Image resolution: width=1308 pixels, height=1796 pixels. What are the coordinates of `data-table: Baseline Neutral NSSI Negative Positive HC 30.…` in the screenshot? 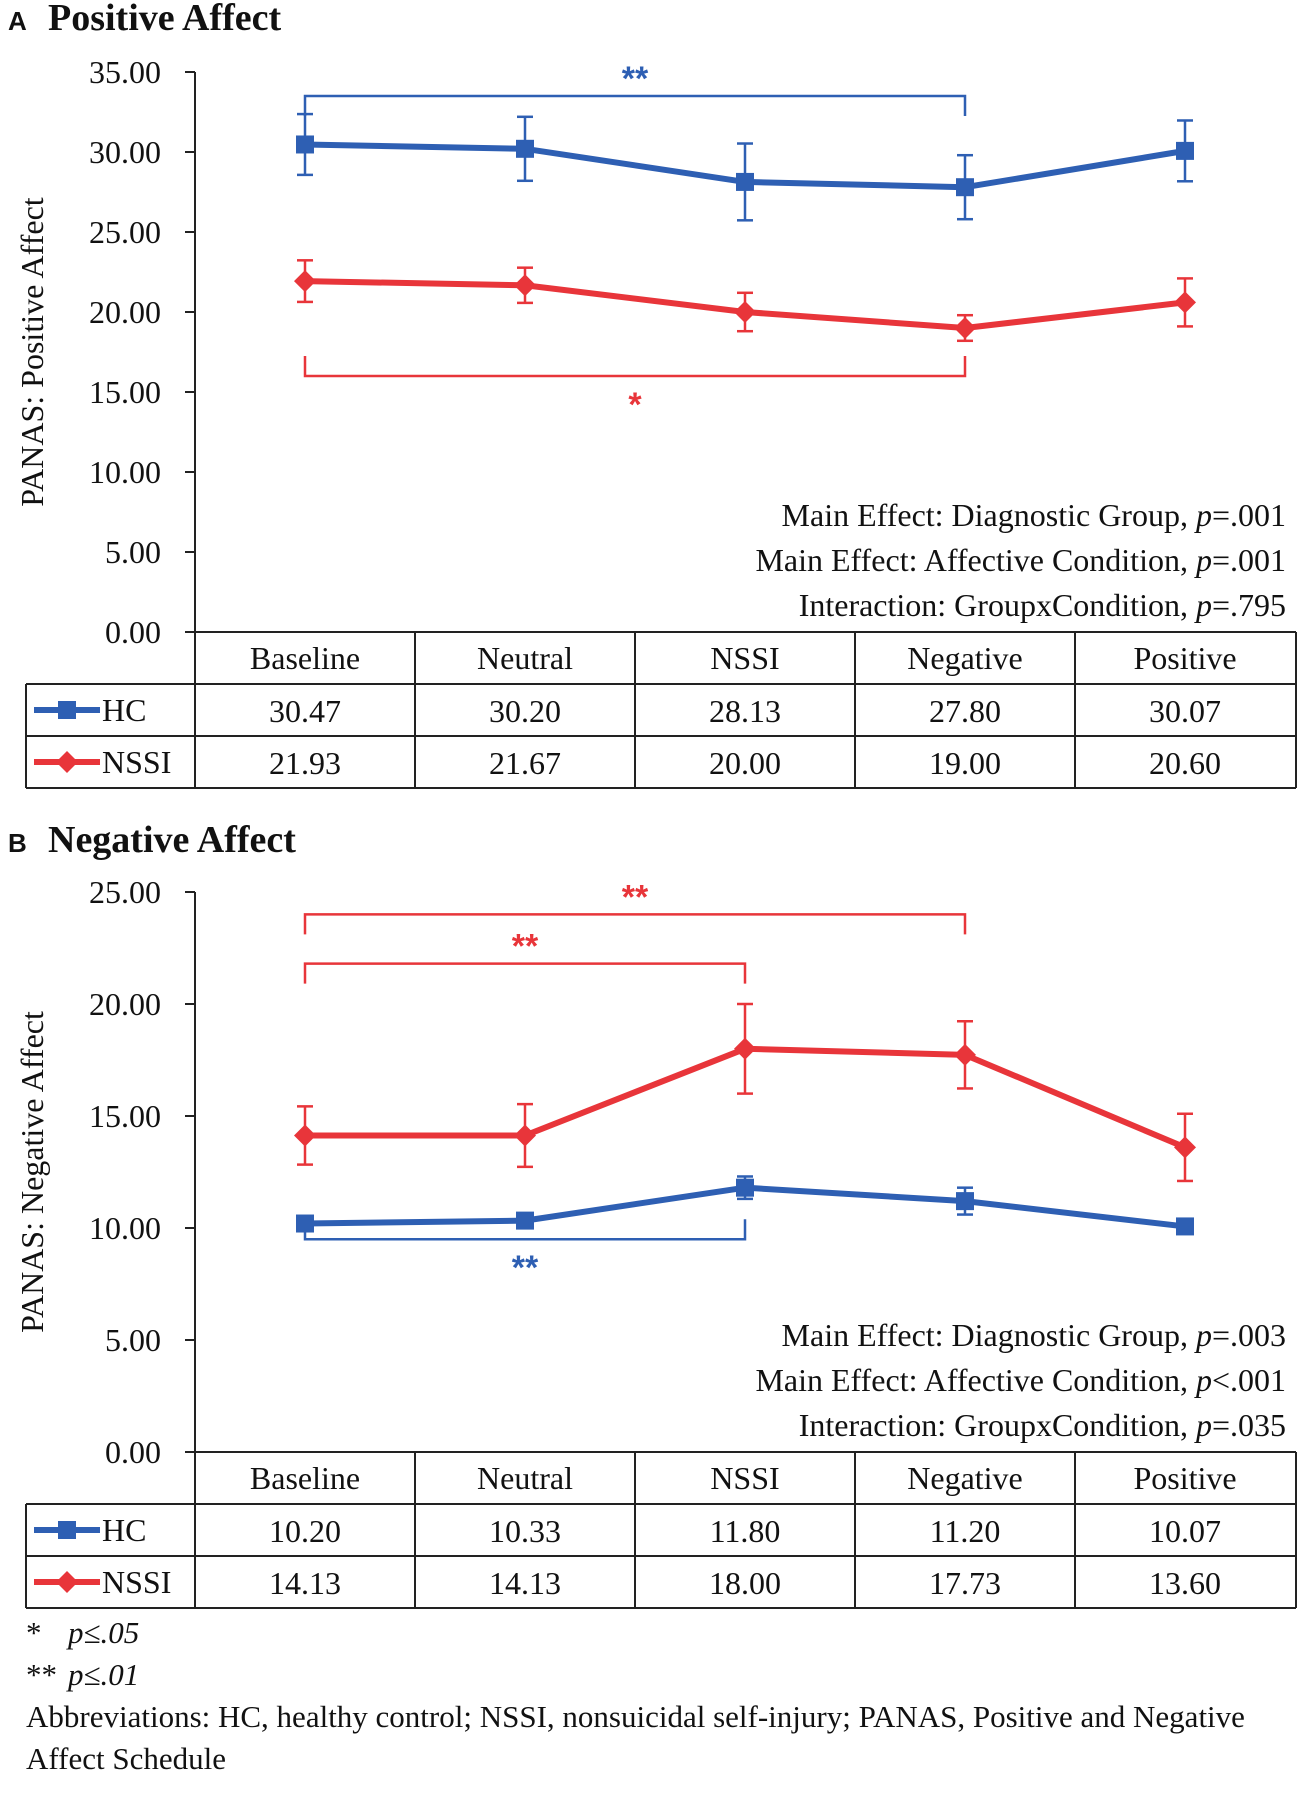 It's located at (661, 710).